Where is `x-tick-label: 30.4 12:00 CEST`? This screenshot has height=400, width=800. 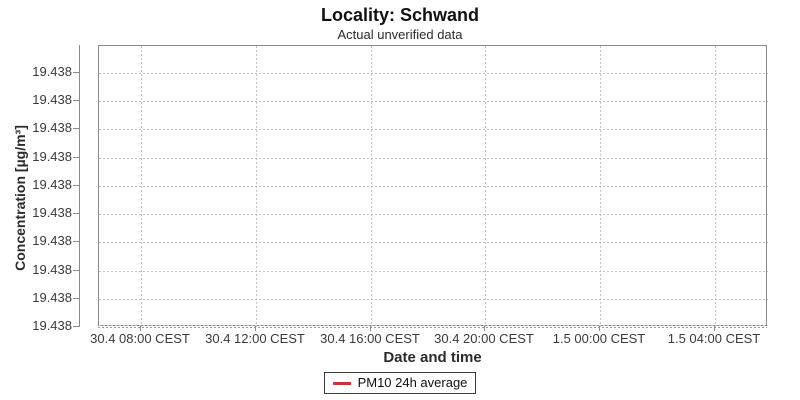 x-tick-label: 30.4 12:00 CEST is located at coordinates (255, 338).